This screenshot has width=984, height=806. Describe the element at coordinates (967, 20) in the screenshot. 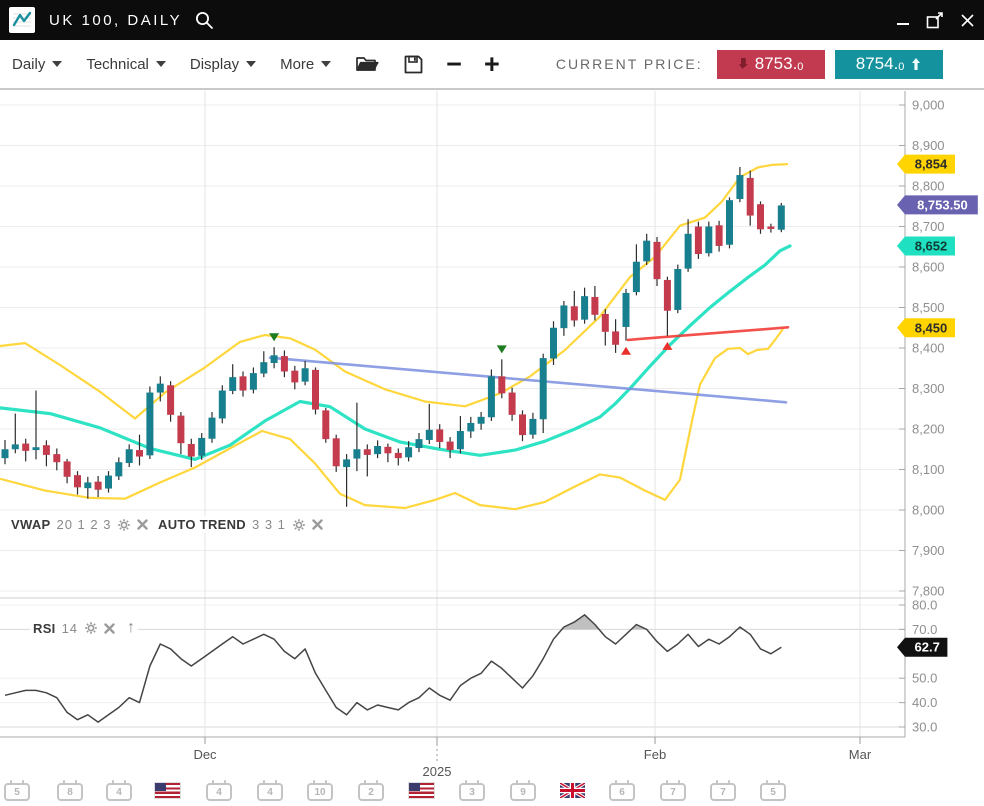

I see `close-button` at that location.